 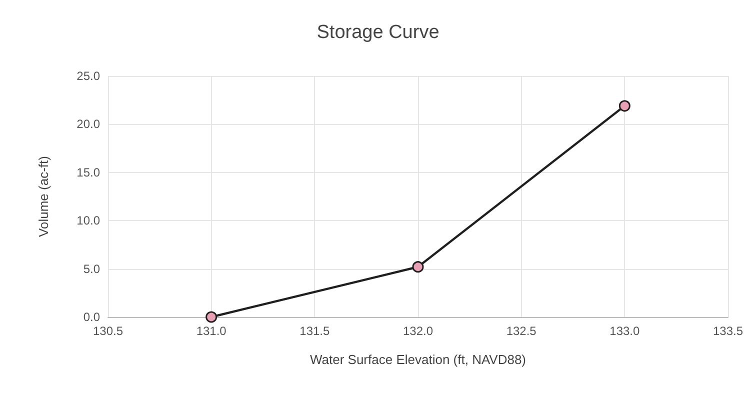 What do you see at coordinates (418, 359) in the screenshot?
I see `x-axis-title: Water Surface Elevation (ft, NAVD88)` at bounding box center [418, 359].